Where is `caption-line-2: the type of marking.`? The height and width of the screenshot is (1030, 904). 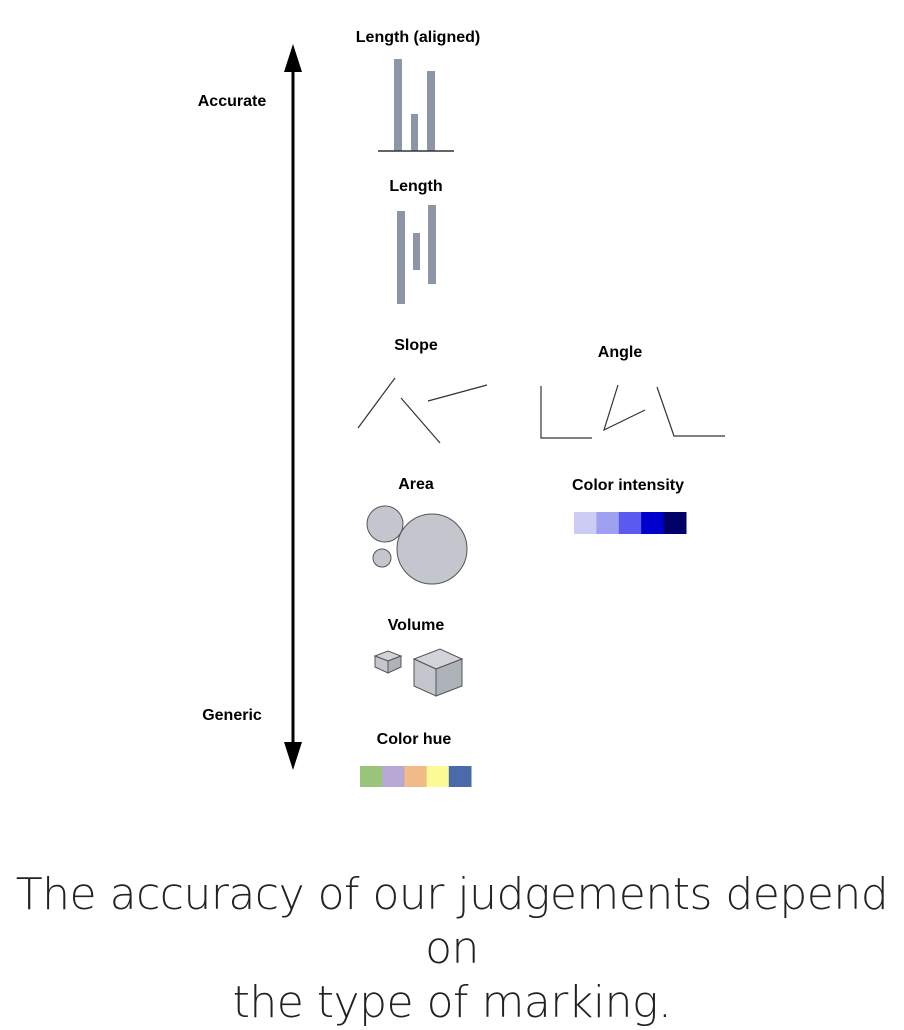
caption-line-2: the type of marking. is located at coordinates (452, 1002).